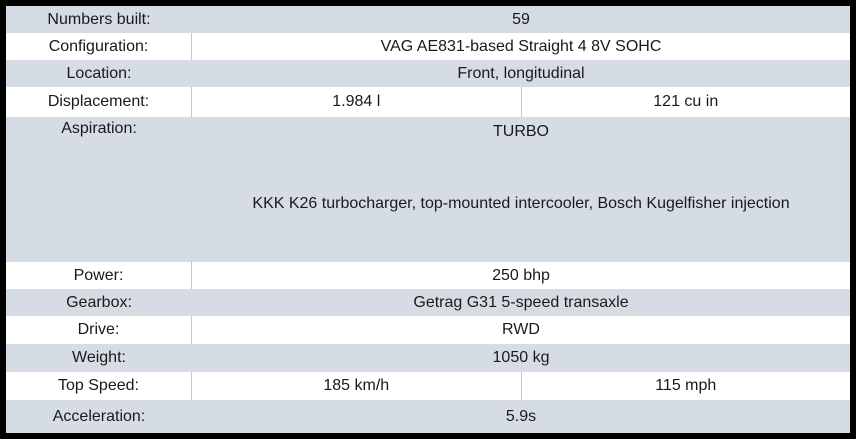 This screenshot has height=439, width=856. I want to click on spec-value: VAG AE831-based Straight 4 8V SOHC, so click(521, 46).